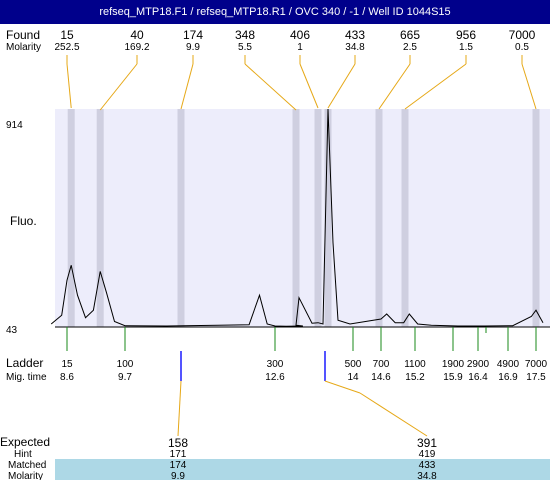 The image size is (550, 480). I want to click on found-molarity-label: 0.5, so click(522, 47).